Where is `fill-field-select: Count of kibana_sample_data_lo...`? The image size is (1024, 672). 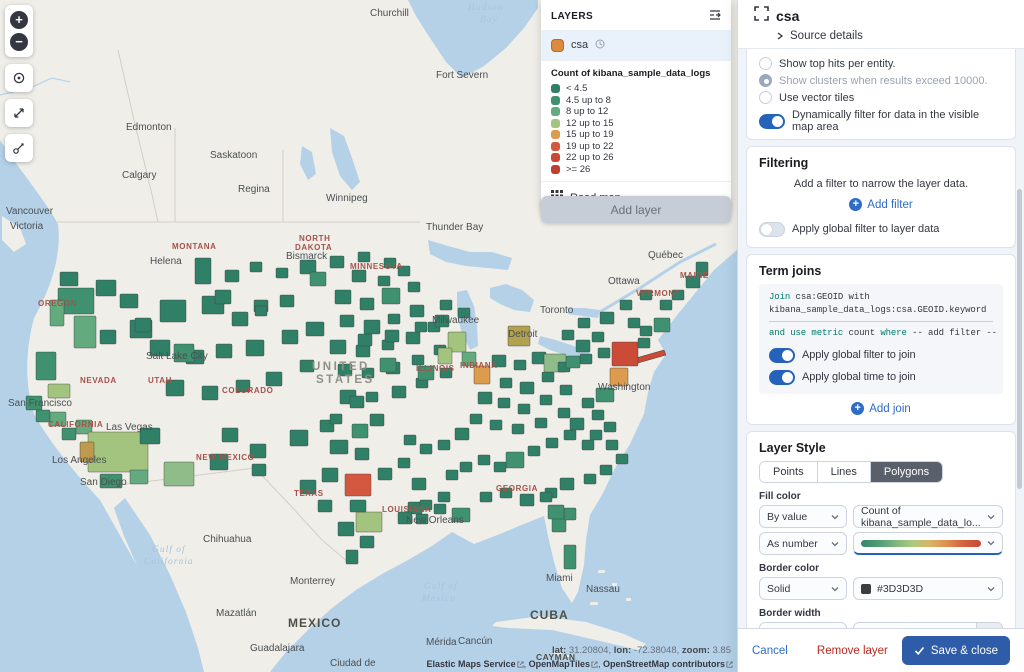
fill-field-select: Count of kibana_sample_data_lo... is located at coordinates (928, 517).